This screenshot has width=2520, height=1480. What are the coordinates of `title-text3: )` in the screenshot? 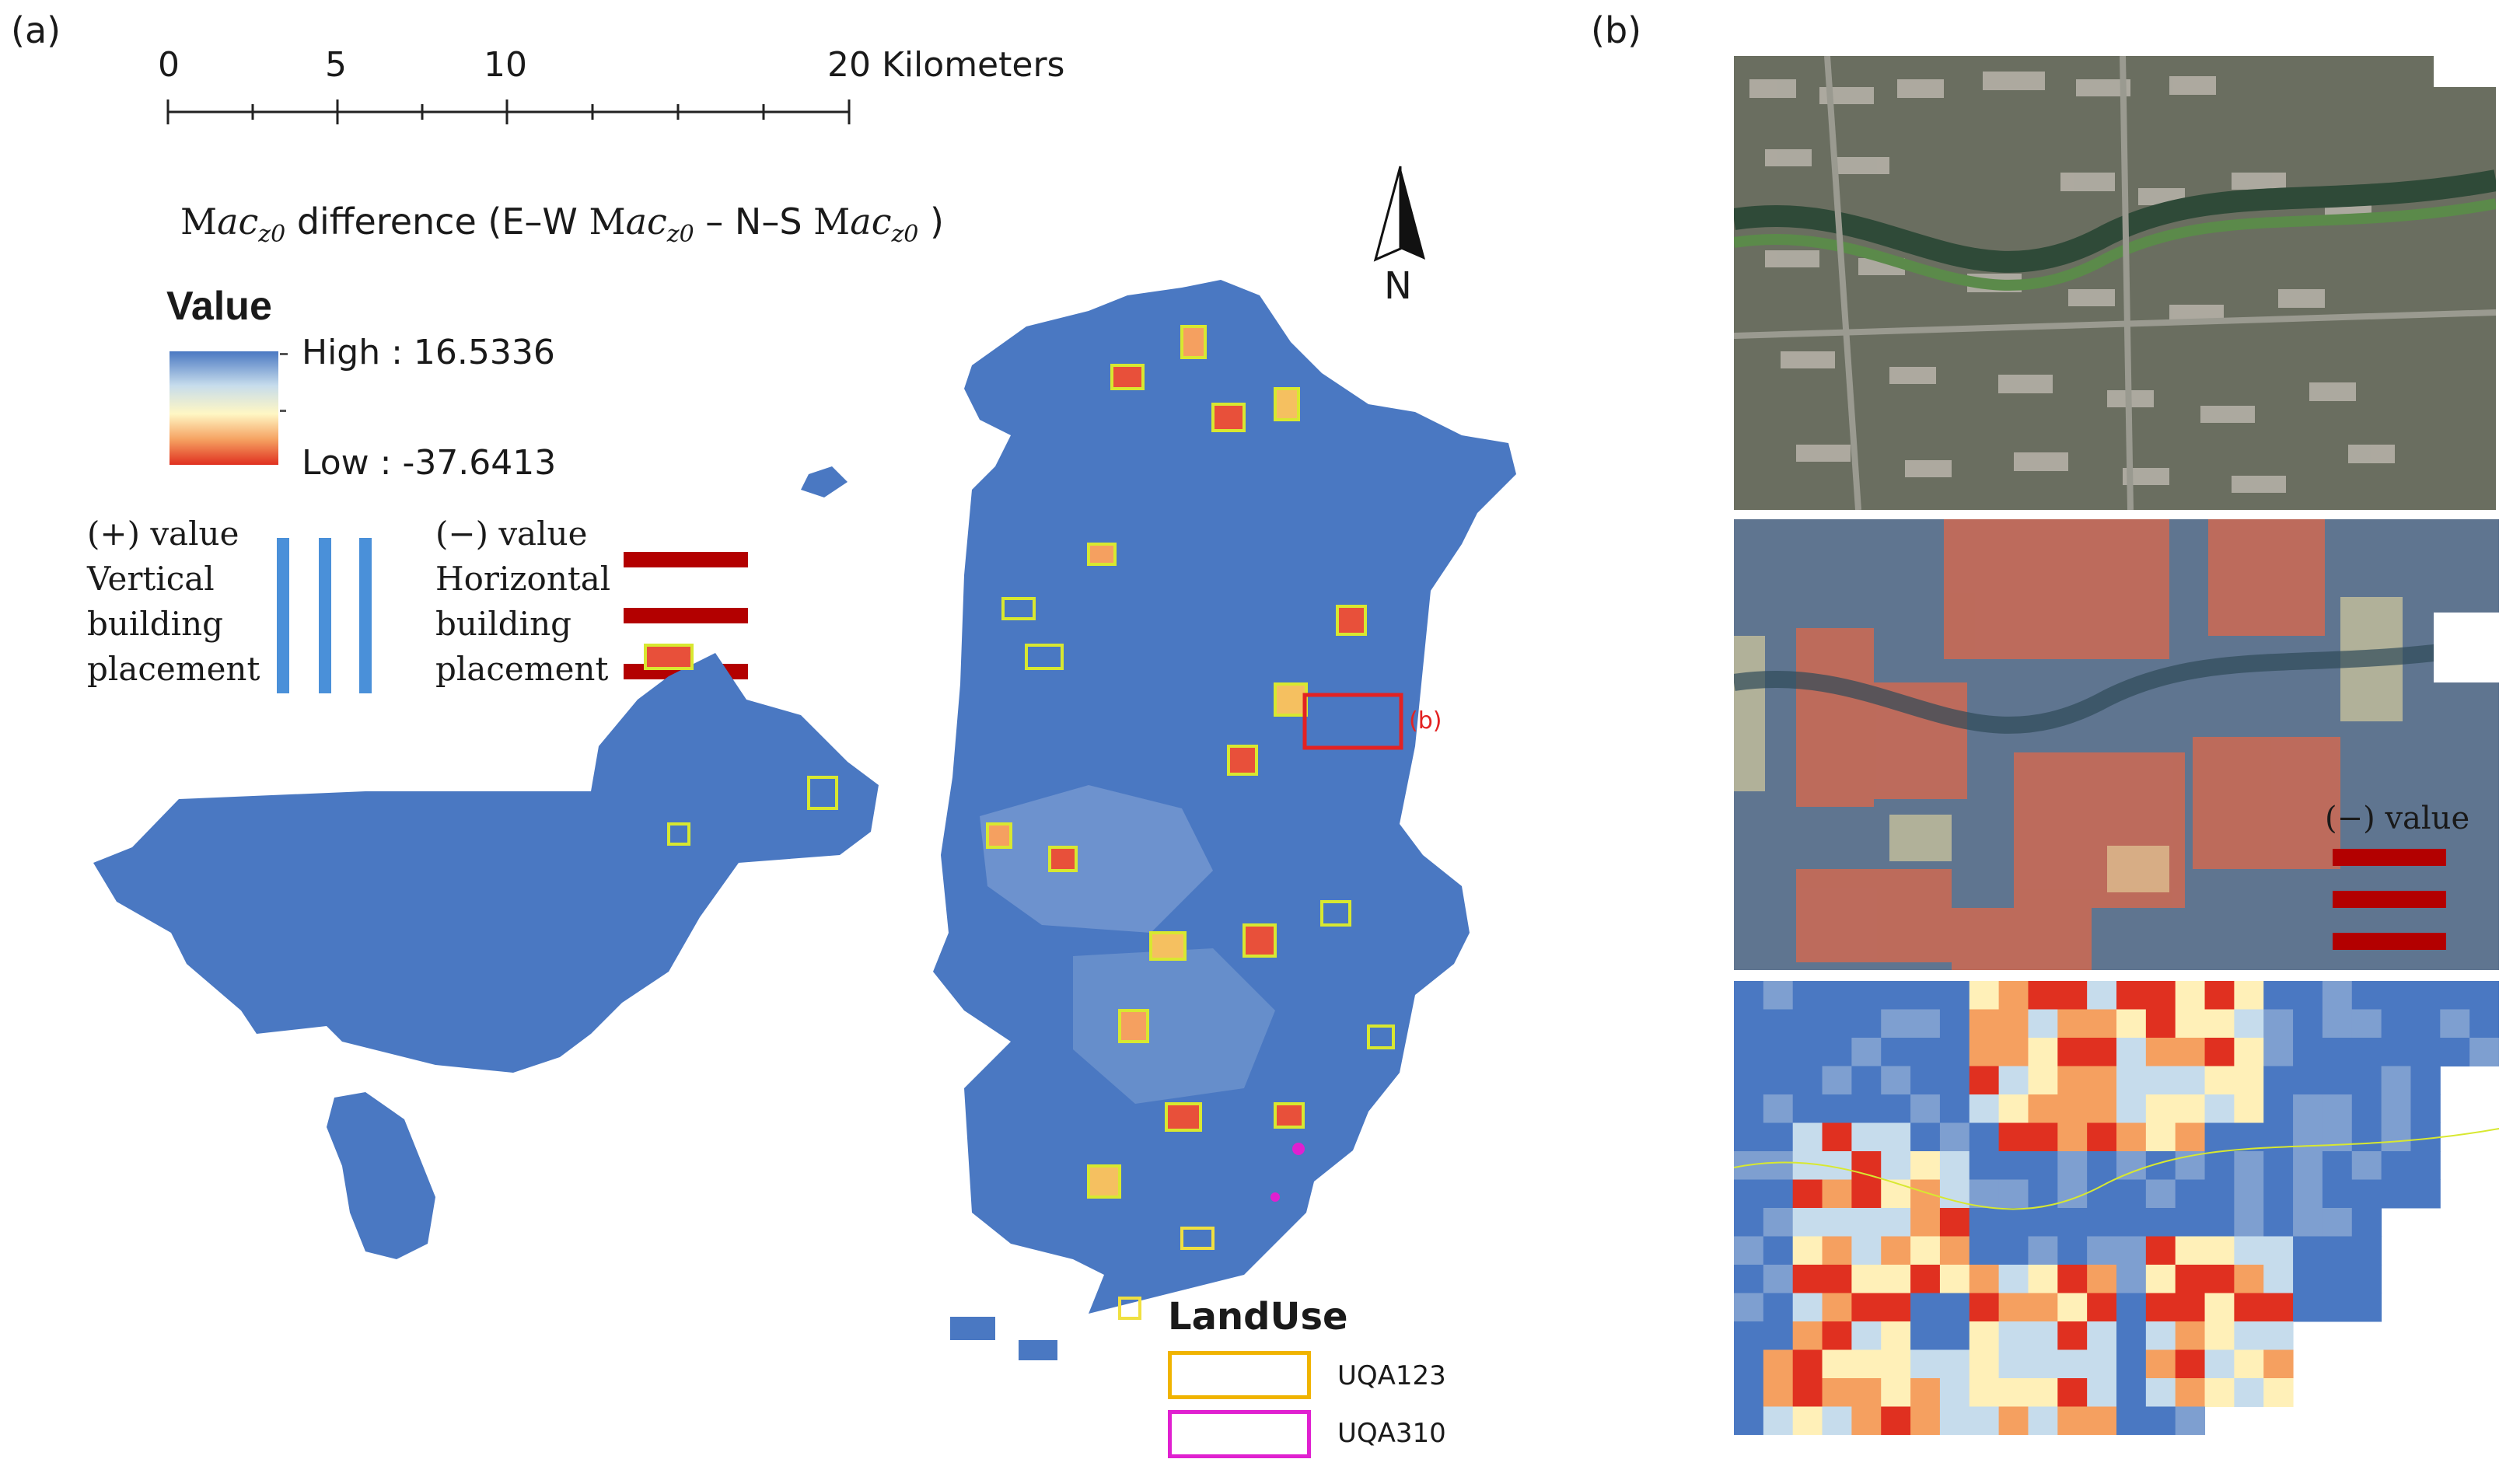 It's located at (931, 222).